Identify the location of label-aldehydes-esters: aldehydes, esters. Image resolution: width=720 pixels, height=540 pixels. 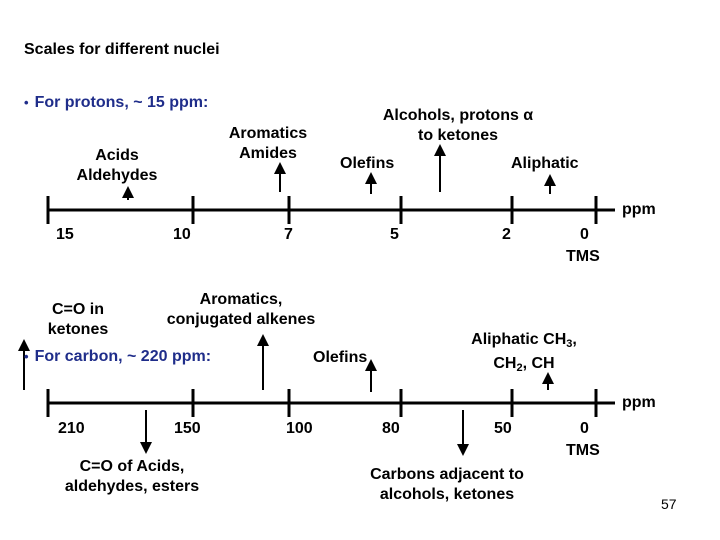
(132, 486).